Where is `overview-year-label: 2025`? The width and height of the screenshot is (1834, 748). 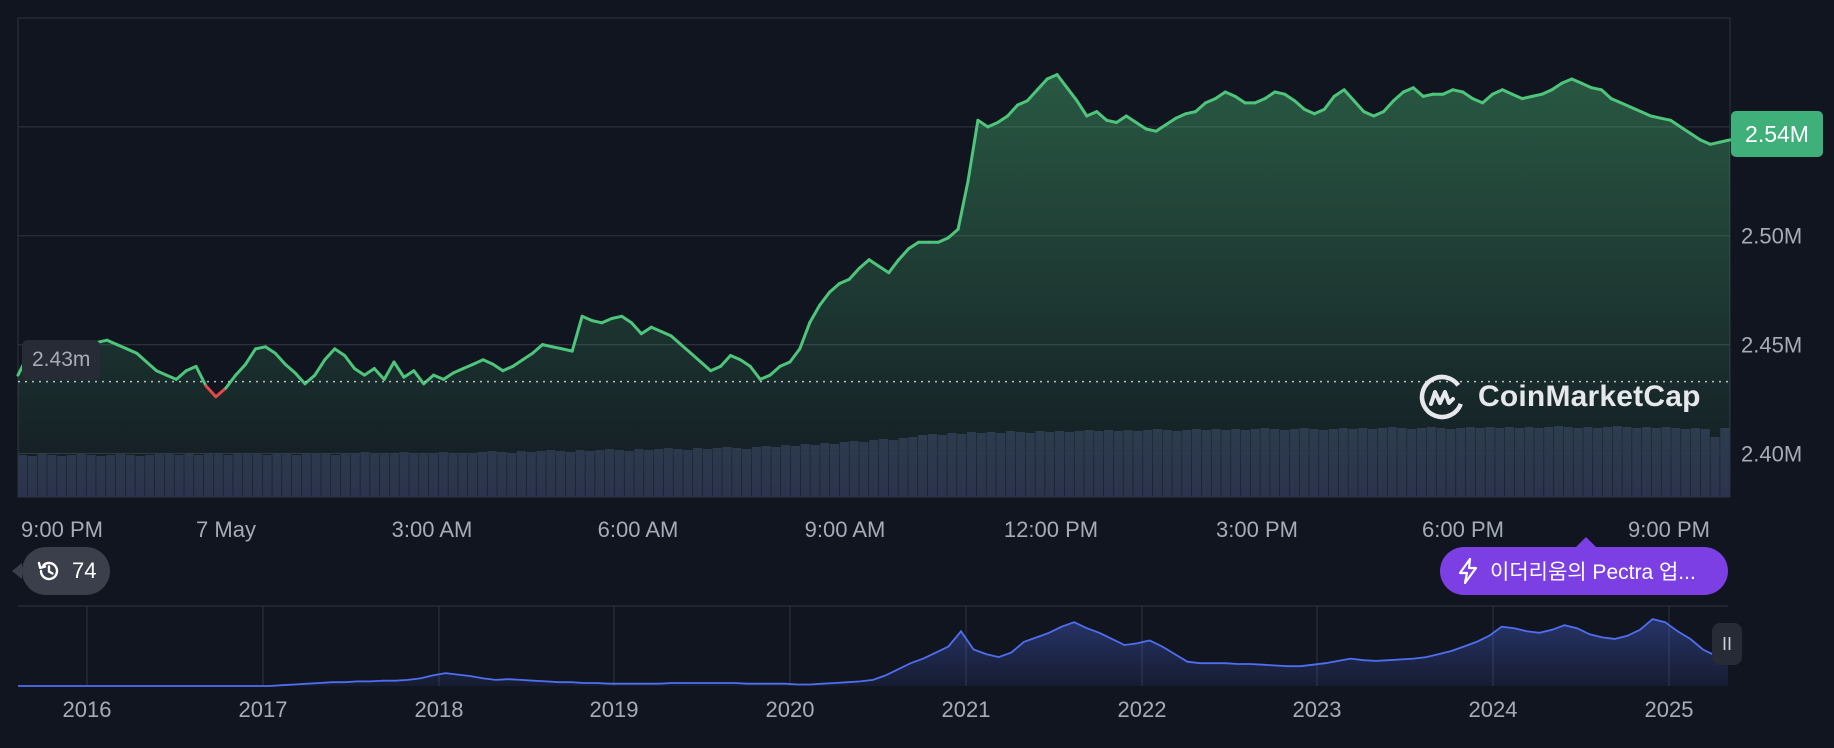 overview-year-label: 2025 is located at coordinates (1669, 709).